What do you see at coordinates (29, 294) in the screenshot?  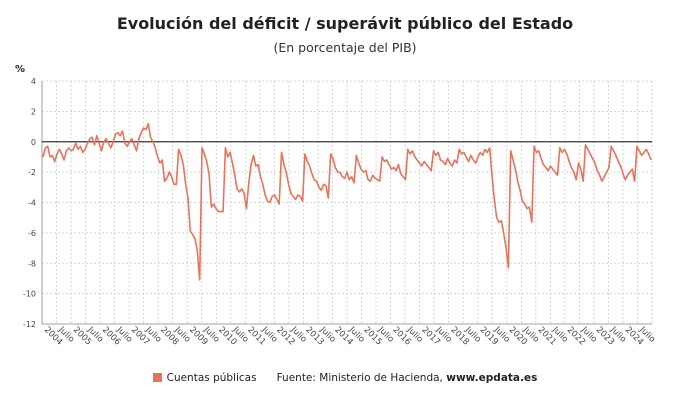 I see `y-tick-label: -10` at bounding box center [29, 294].